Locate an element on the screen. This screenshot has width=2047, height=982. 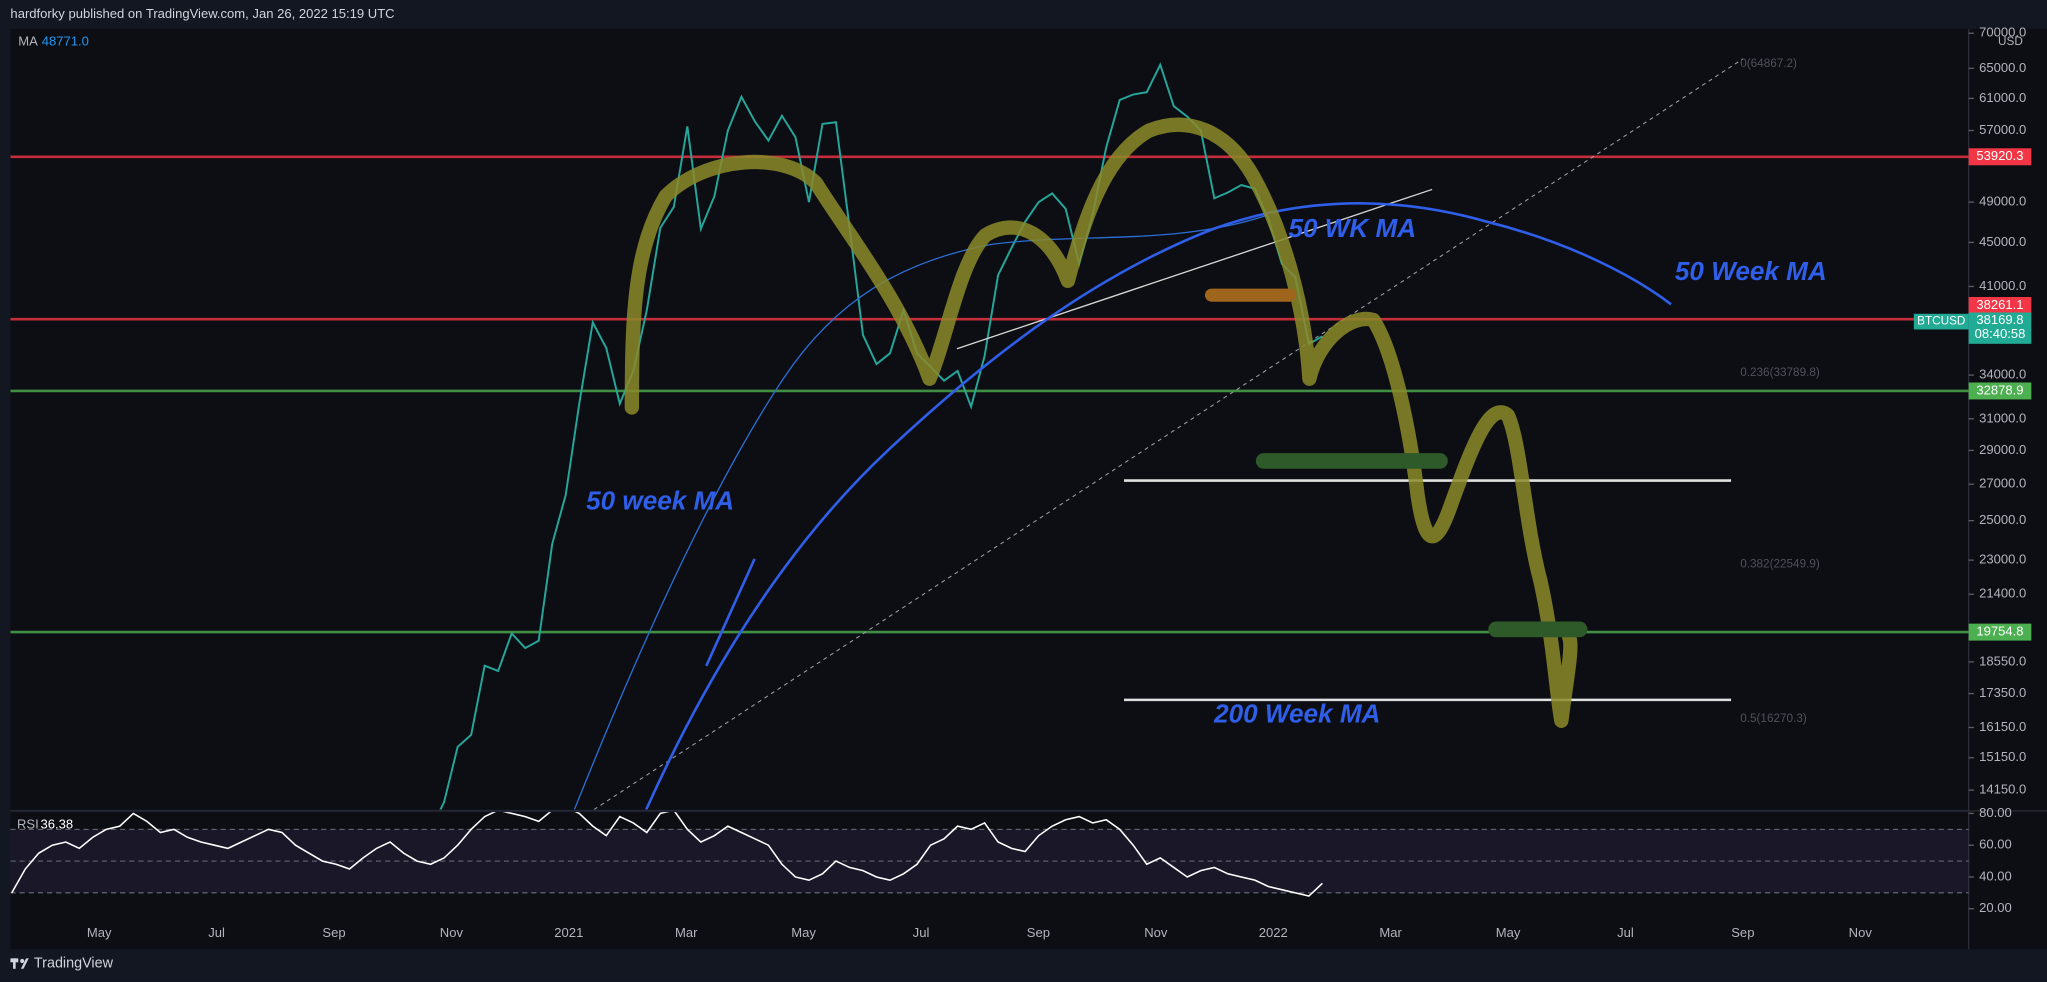
price-axis is located at coordinates (2007, 489).